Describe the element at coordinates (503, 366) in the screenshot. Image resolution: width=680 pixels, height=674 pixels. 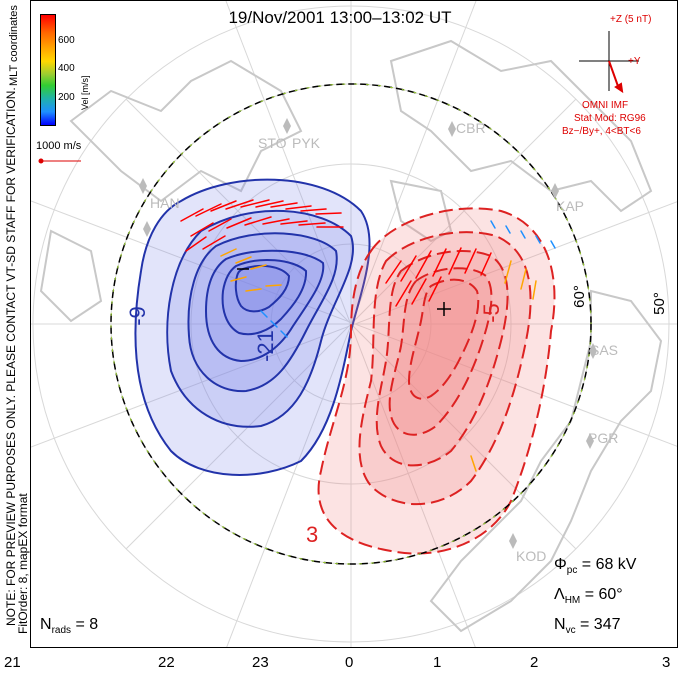
I see `vector-group-dawn-outer` at that location.